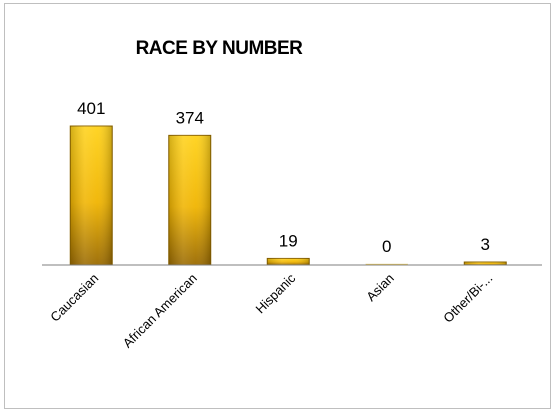 The height and width of the screenshot is (413, 556). Describe the element at coordinates (190, 117) in the screenshot. I see `value-label: 374` at that location.